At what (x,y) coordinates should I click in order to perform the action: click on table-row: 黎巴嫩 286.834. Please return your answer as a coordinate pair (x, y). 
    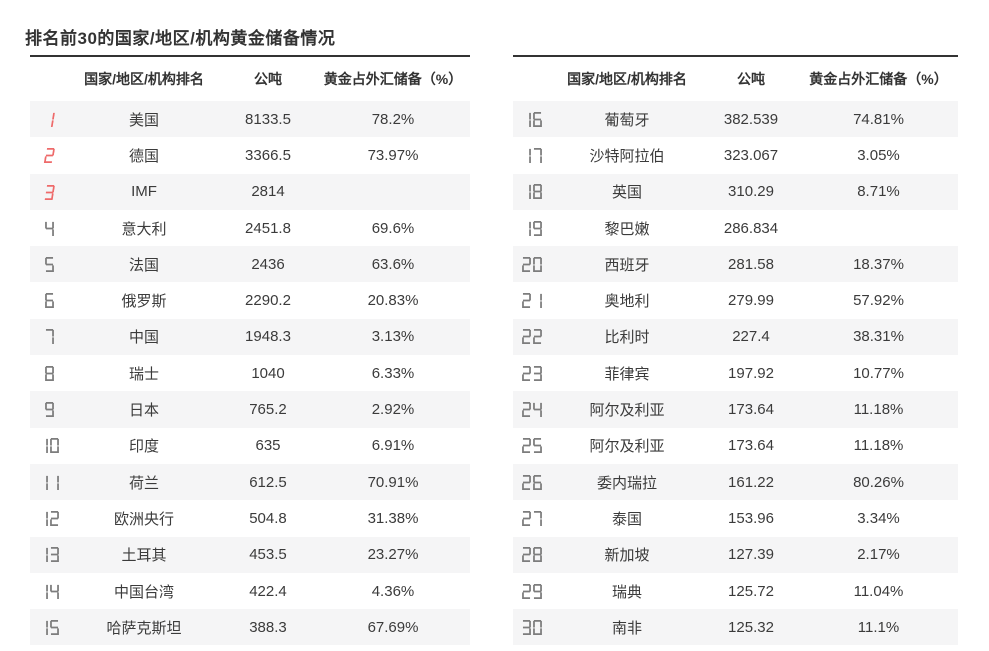
    Looking at the image, I should click on (735, 228).